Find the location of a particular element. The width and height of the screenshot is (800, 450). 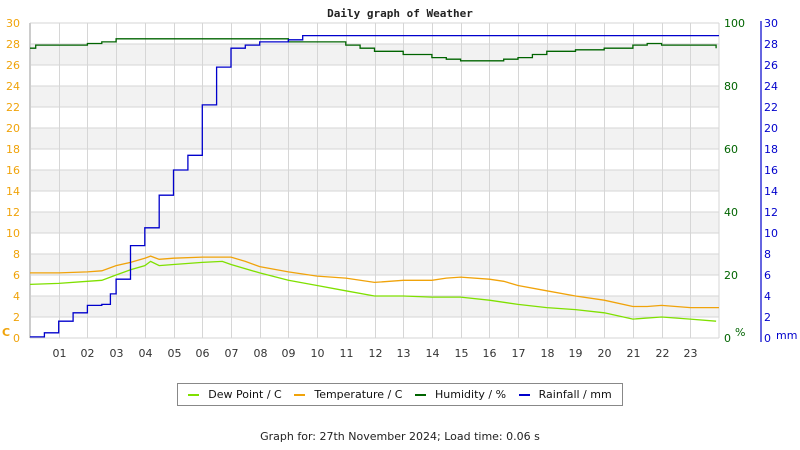

legend-label: Rainfall / mm is located at coordinates (575, 394).